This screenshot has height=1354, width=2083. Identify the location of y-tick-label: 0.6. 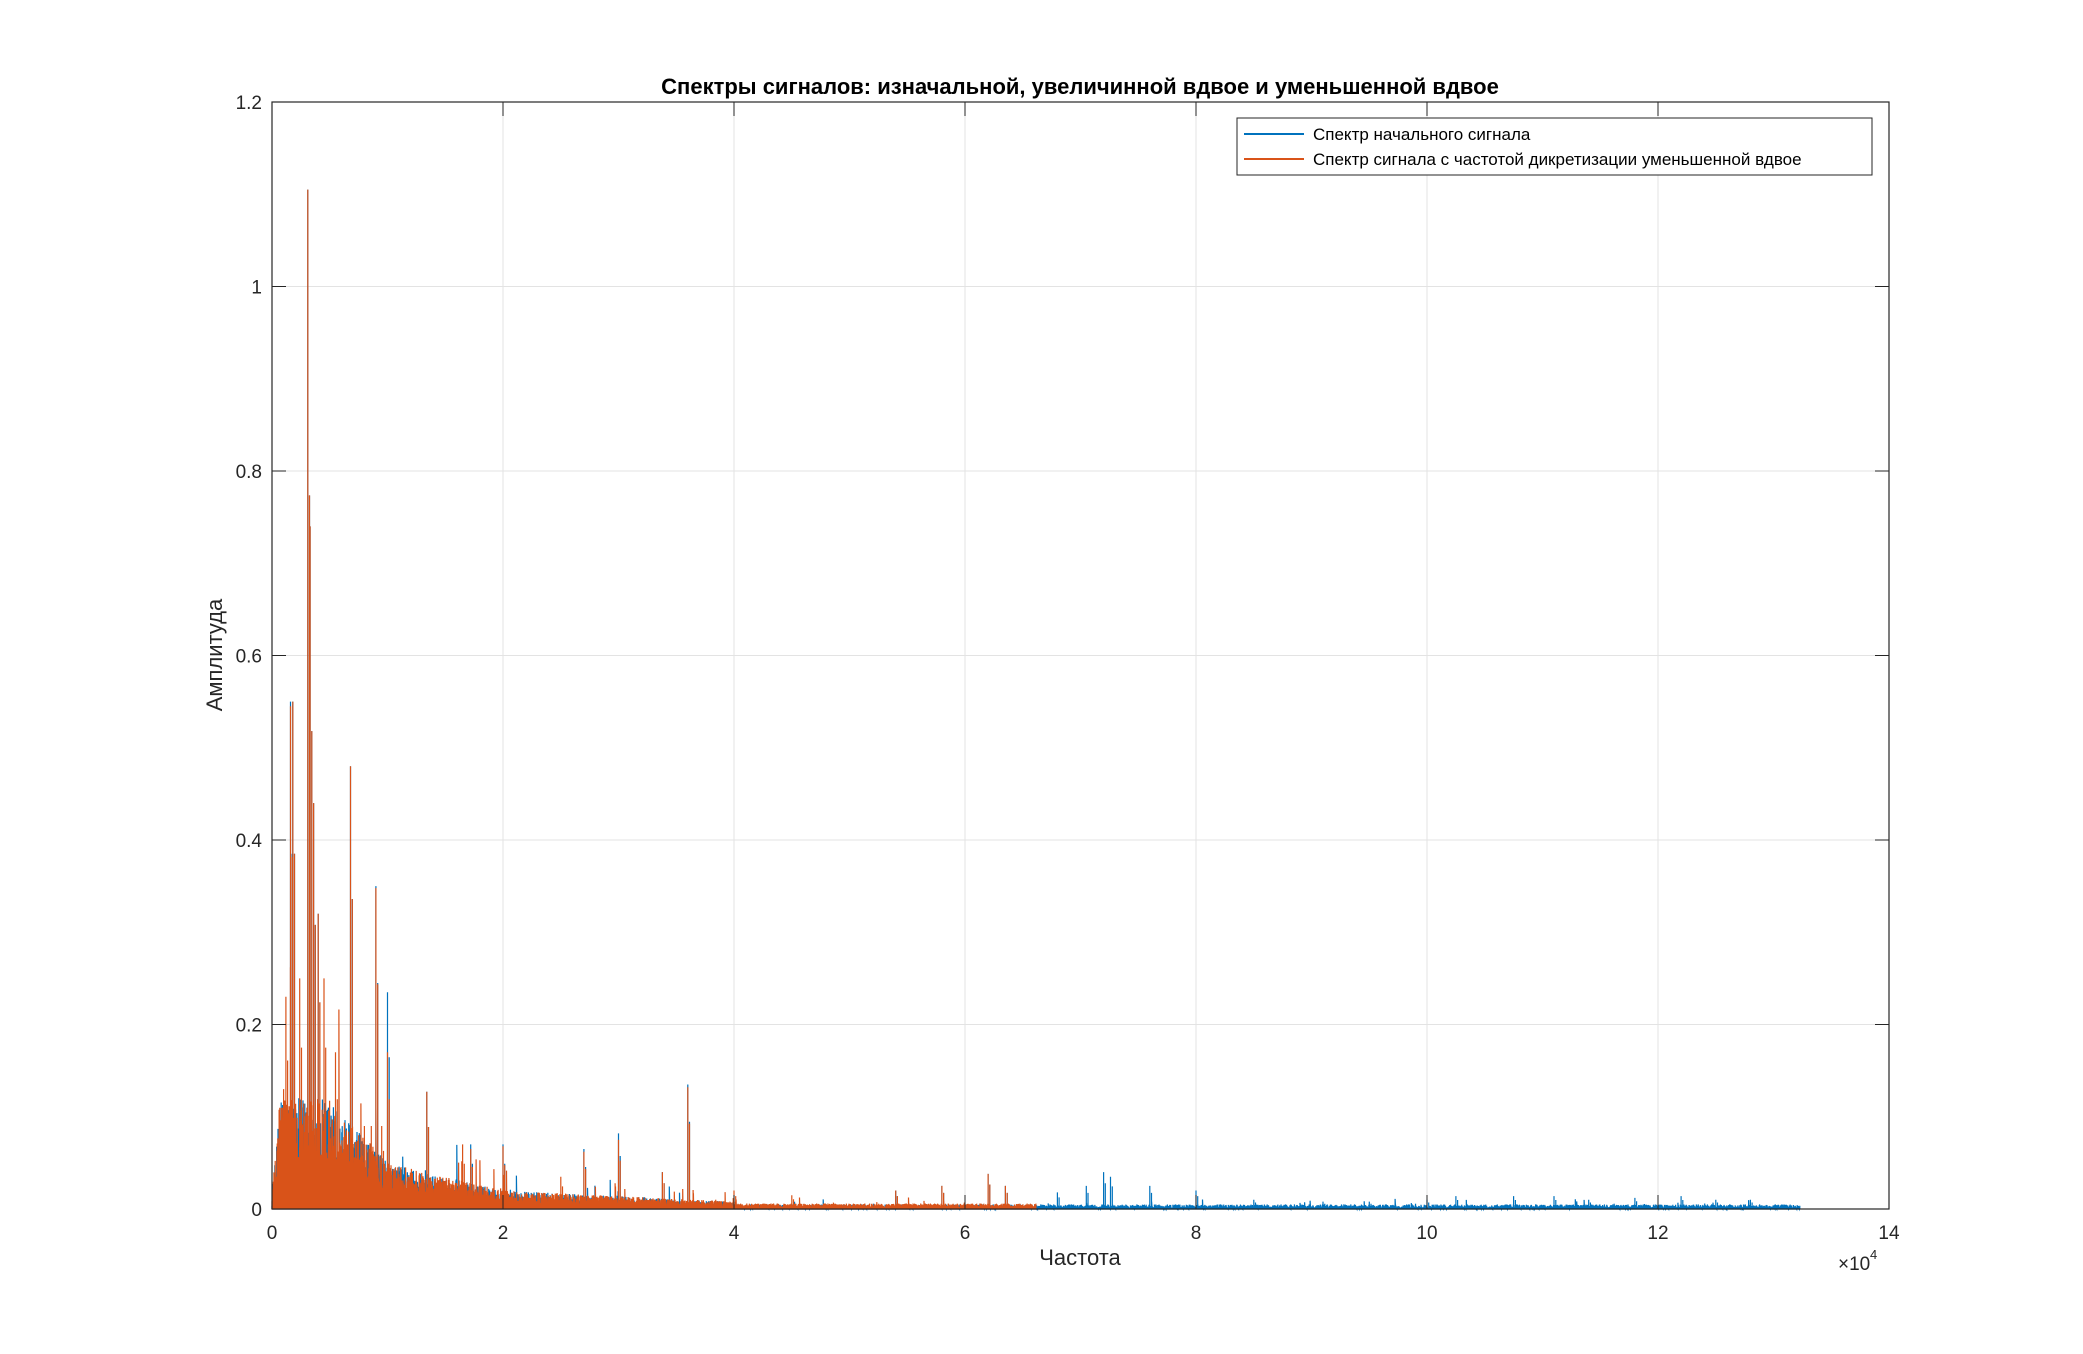
(249, 657).